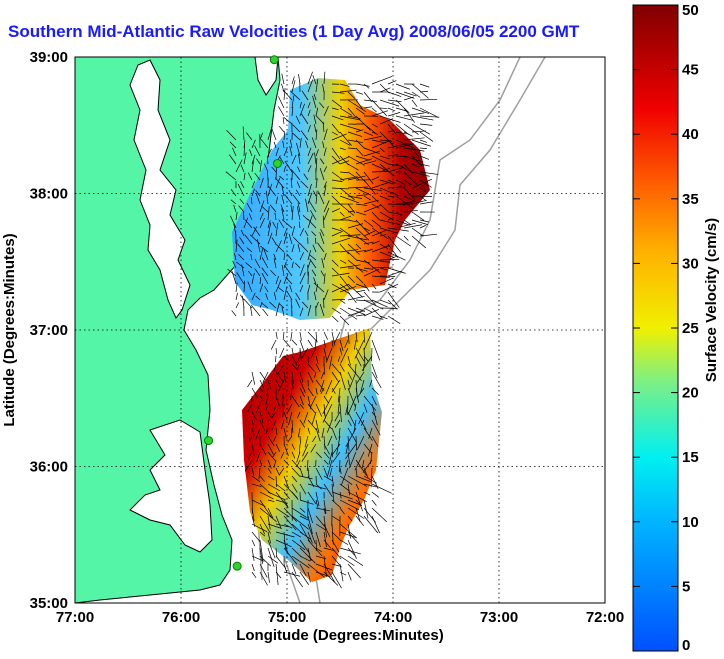 This screenshot has width=724, height=659. What do you see at coordinates (690, 199) in the screenshot?
I see `colorbar-tick-label: 35` at bounding box center [690, 199].